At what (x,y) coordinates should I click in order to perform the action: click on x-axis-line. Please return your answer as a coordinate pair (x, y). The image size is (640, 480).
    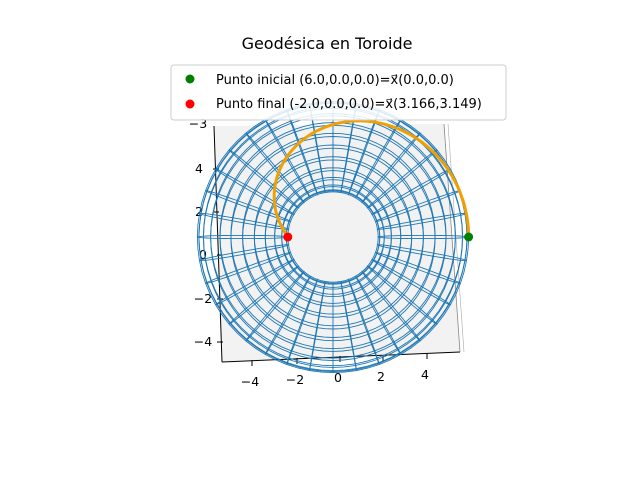
    Looking at the image, I should click on (341, 357).